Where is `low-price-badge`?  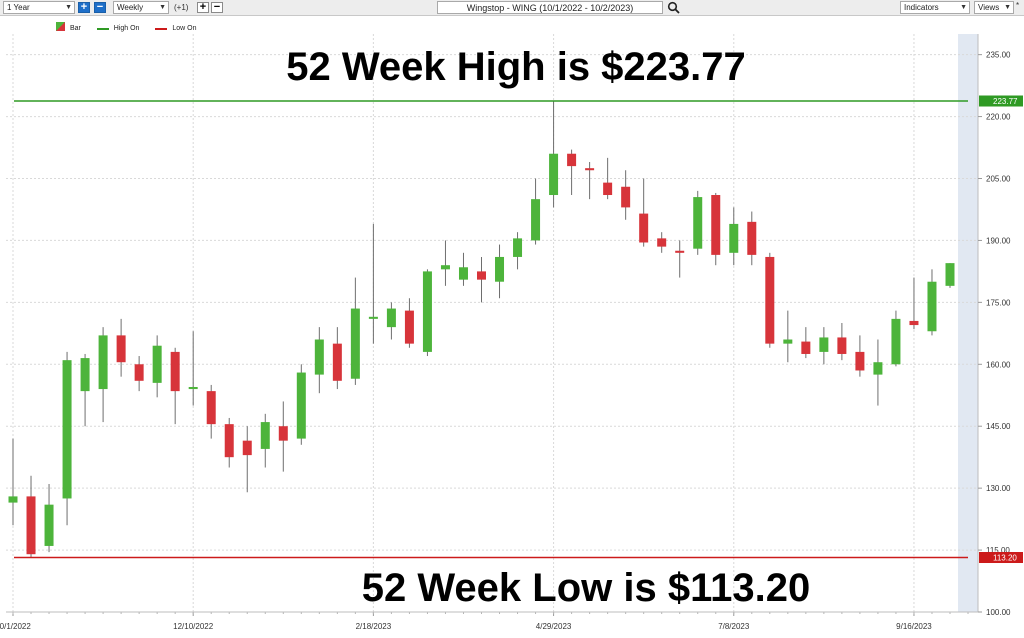
low-price-badge is located at coordinates (1001, 558).